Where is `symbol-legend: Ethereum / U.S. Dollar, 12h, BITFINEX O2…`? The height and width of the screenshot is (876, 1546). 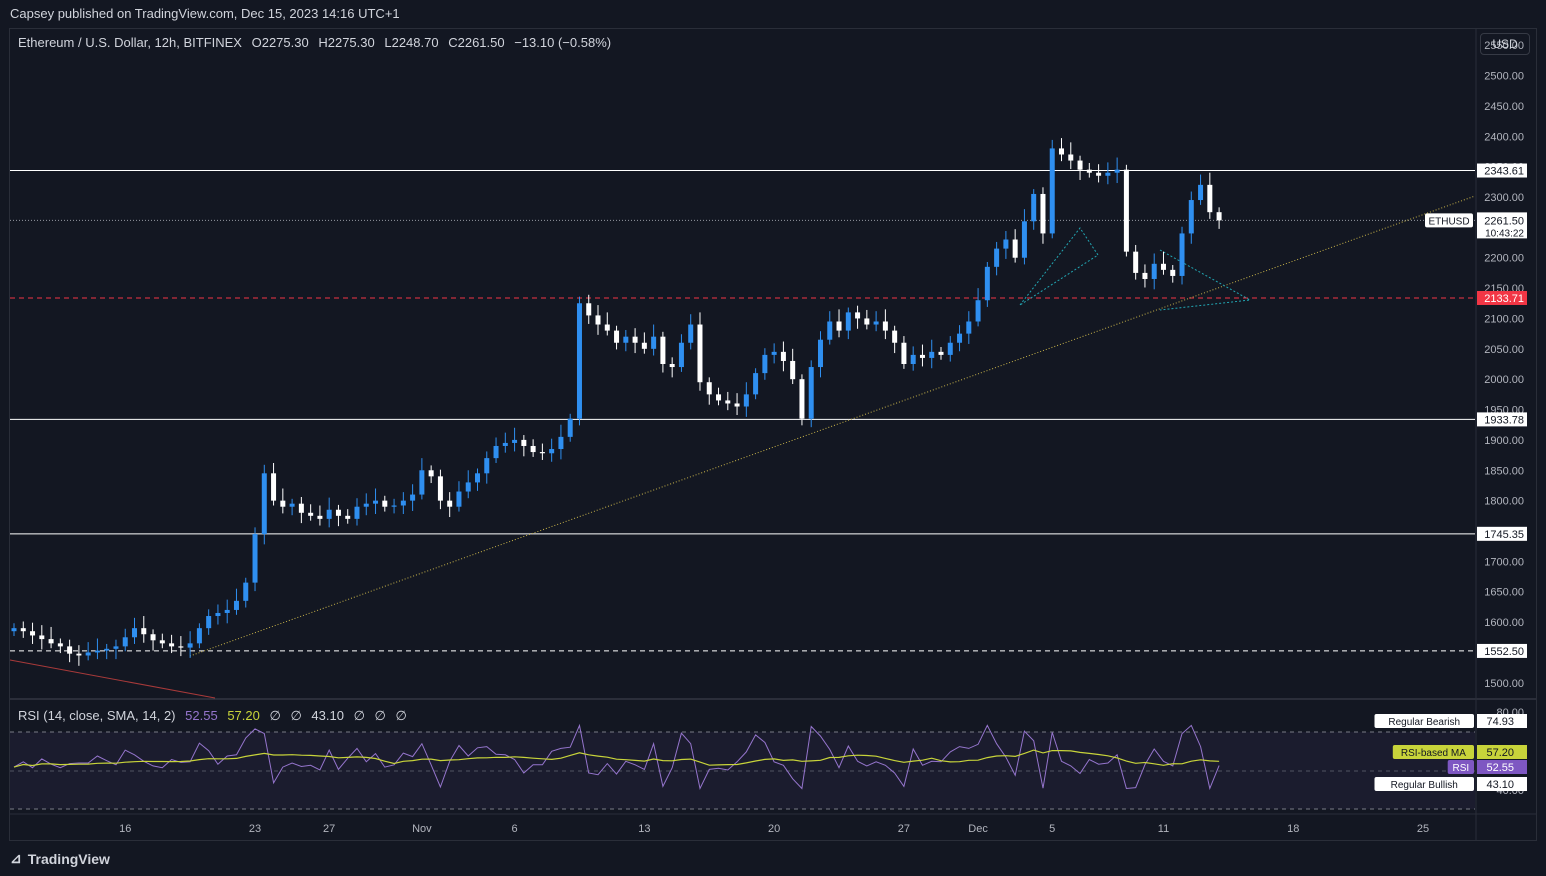 symbol-legend: Ethereum / U.S. Dollar, 12h, BITFINEX O2… is located at coordinates (314, 42).